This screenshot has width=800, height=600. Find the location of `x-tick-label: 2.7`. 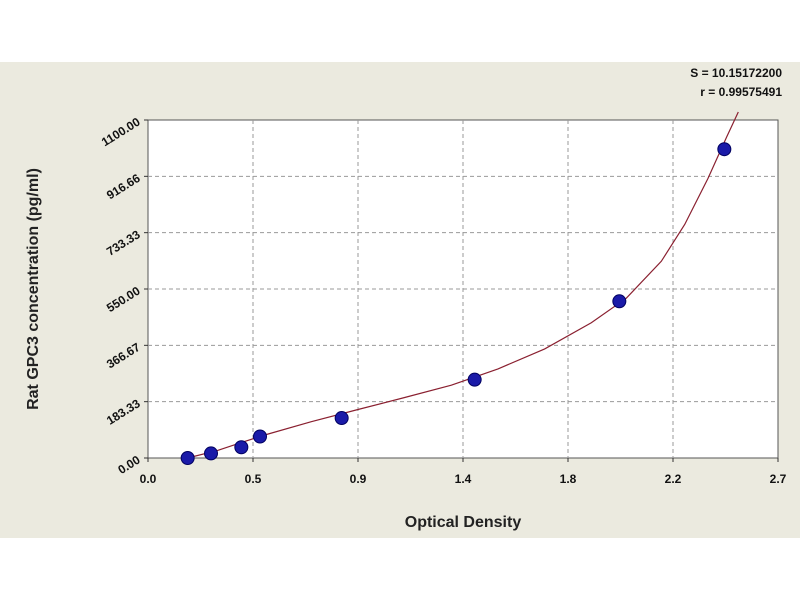

x-tick-label: 2.7 is located at coordinates (778, 479).